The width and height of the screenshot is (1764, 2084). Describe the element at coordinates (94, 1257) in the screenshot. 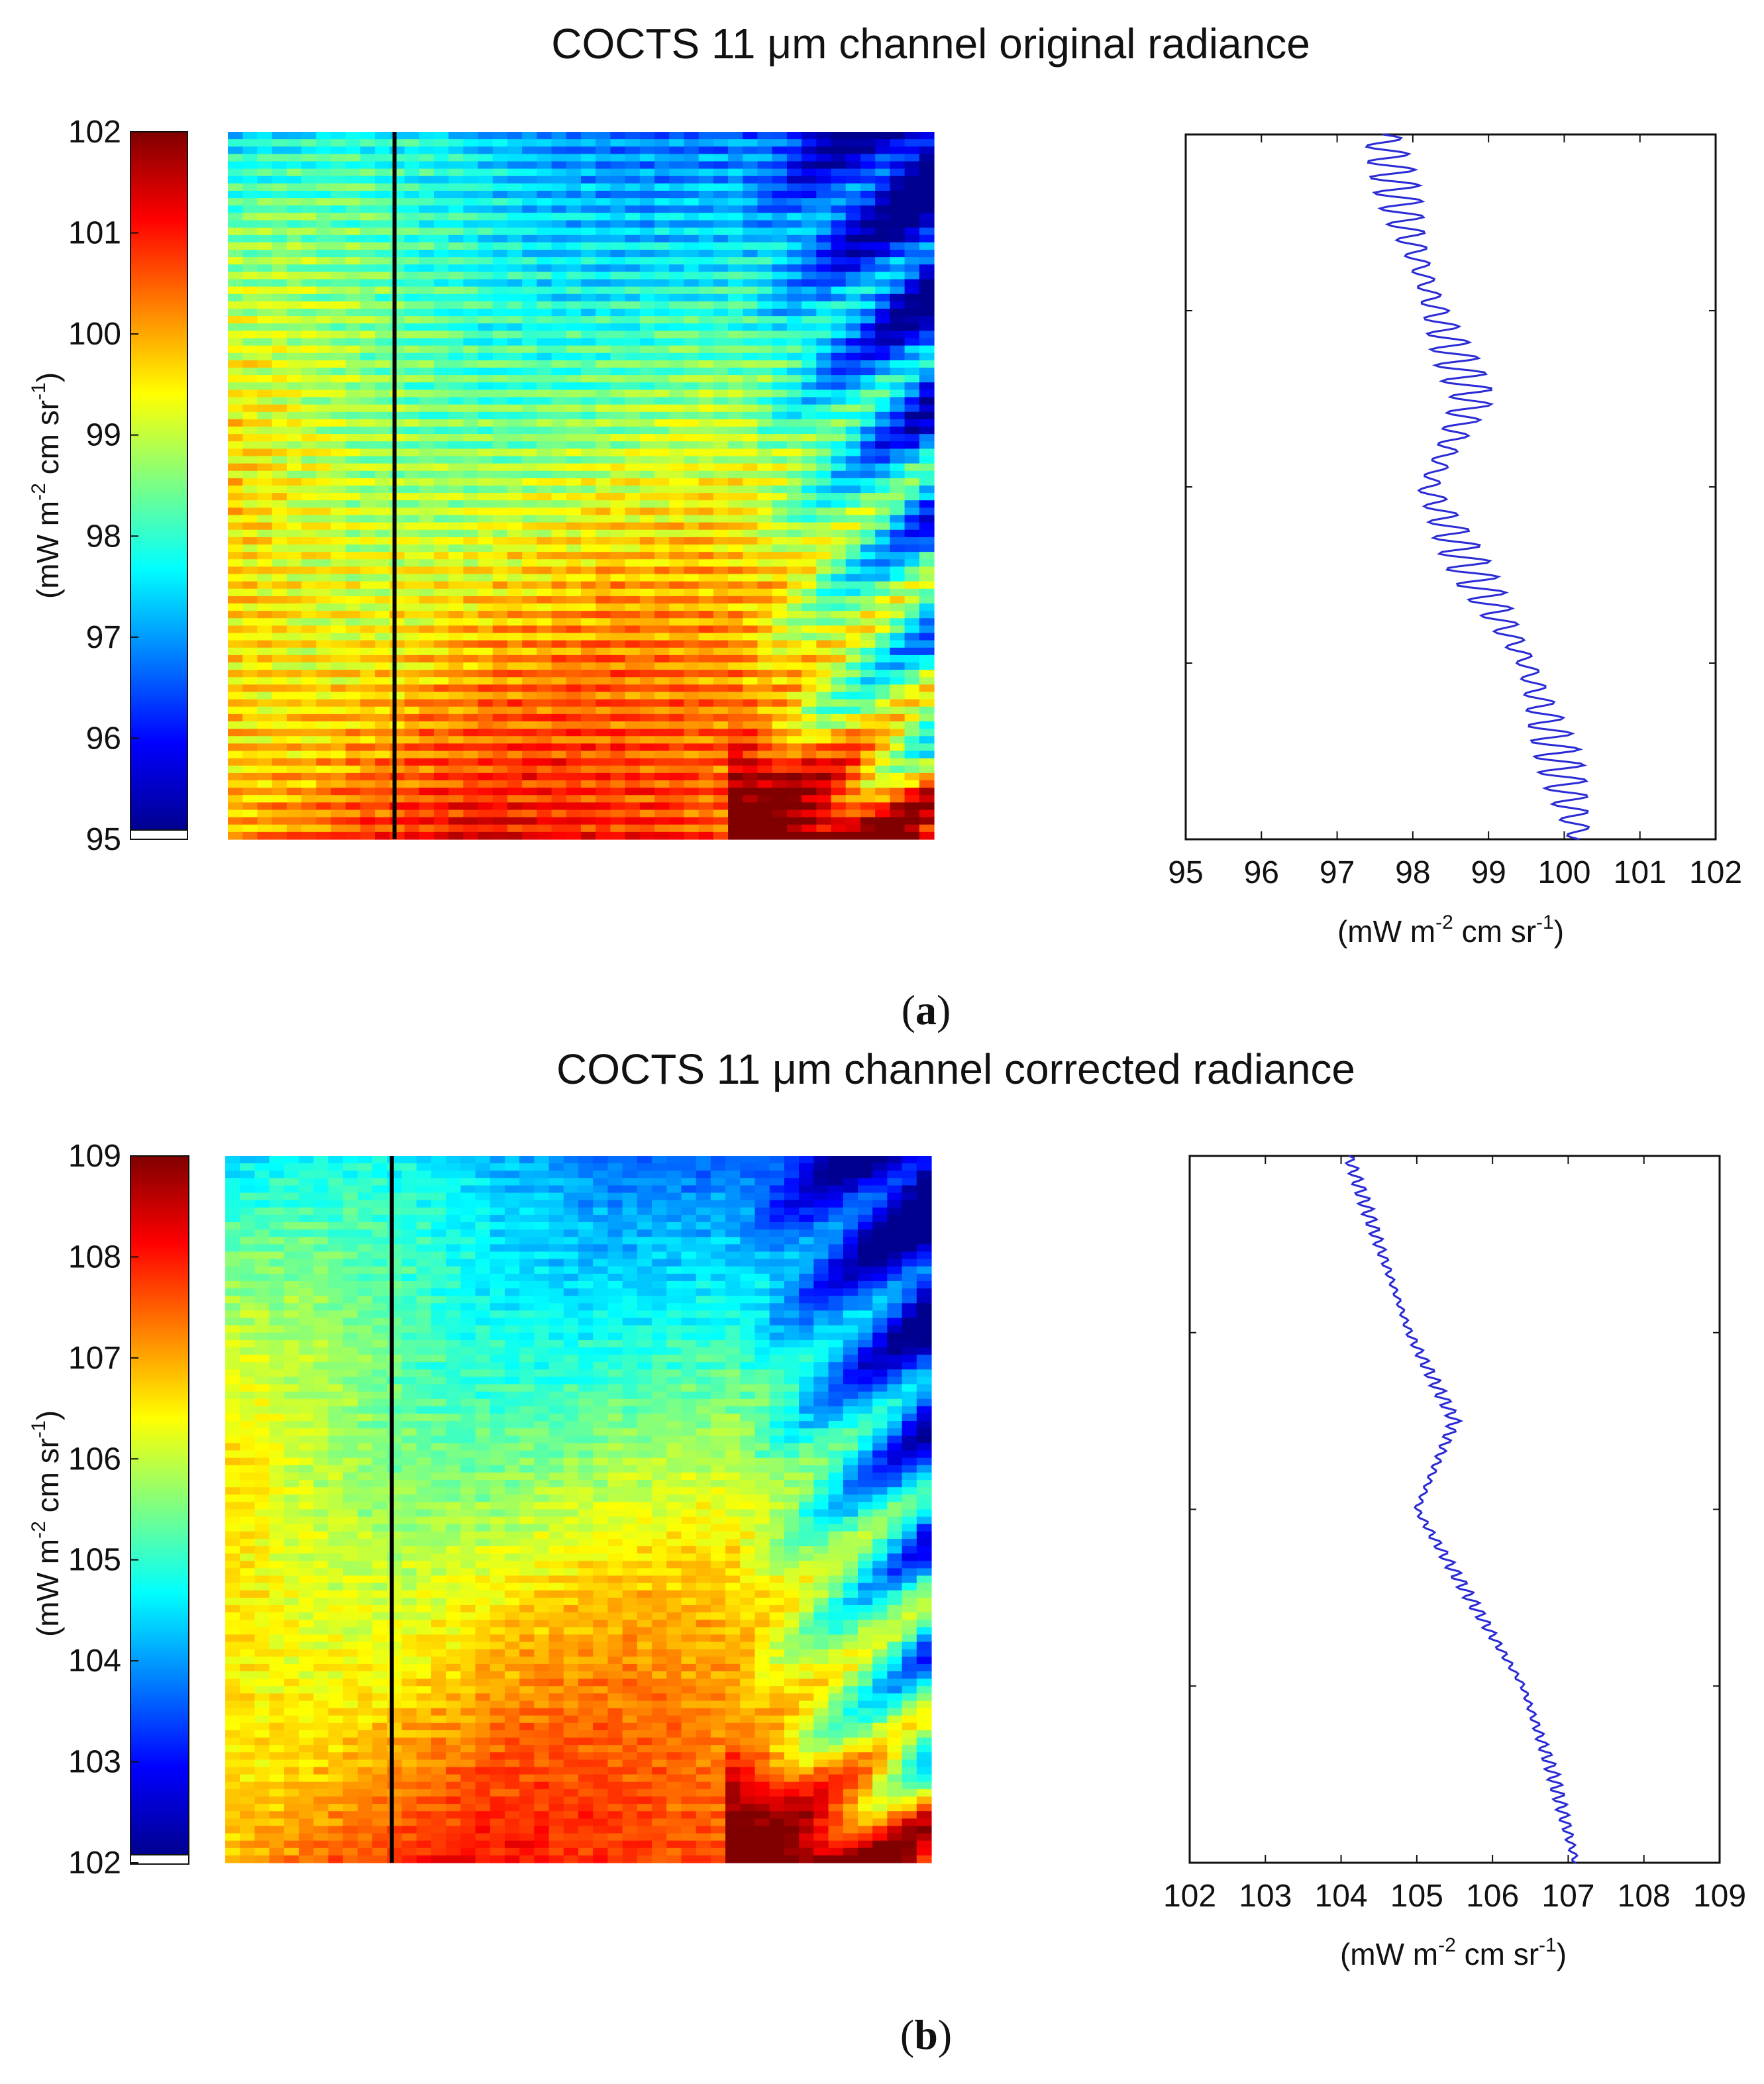

I see `colorbar-b-tick-label: 108` at that location.